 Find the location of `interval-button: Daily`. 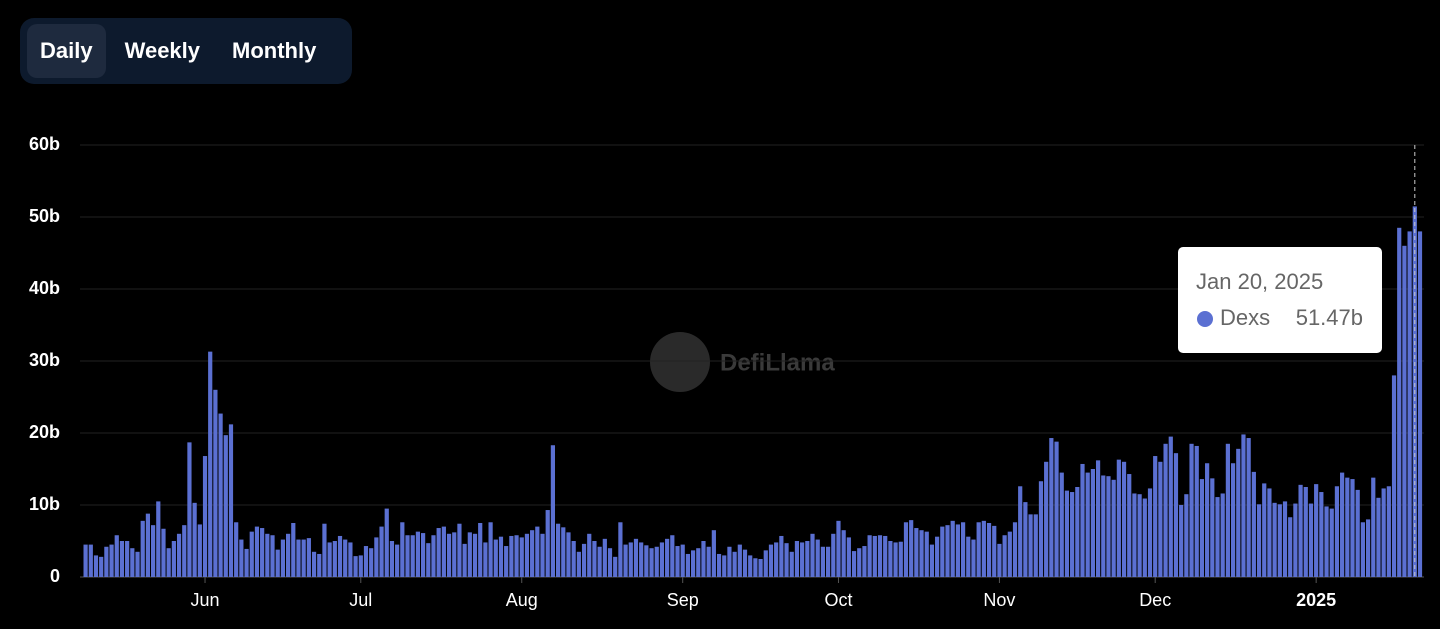

interval-button: Daily is located at coordinates (66, 51).